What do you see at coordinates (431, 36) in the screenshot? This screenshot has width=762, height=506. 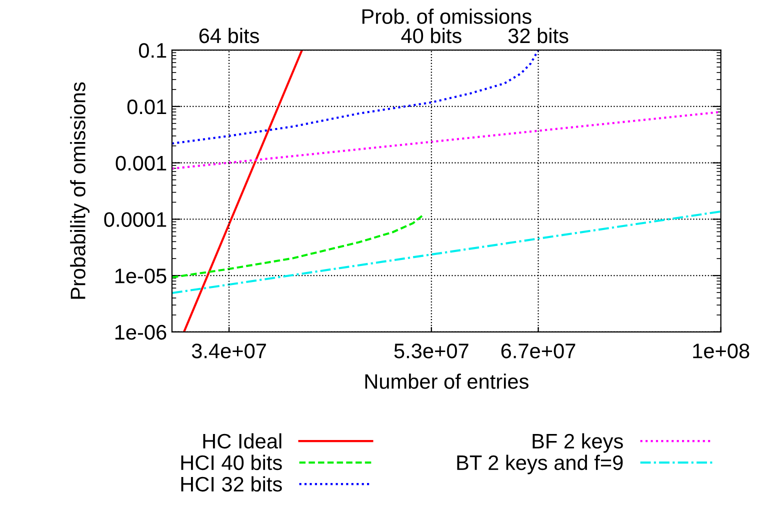 I see `ref-line-label: 40 bits` at bounding box center [431, 36].